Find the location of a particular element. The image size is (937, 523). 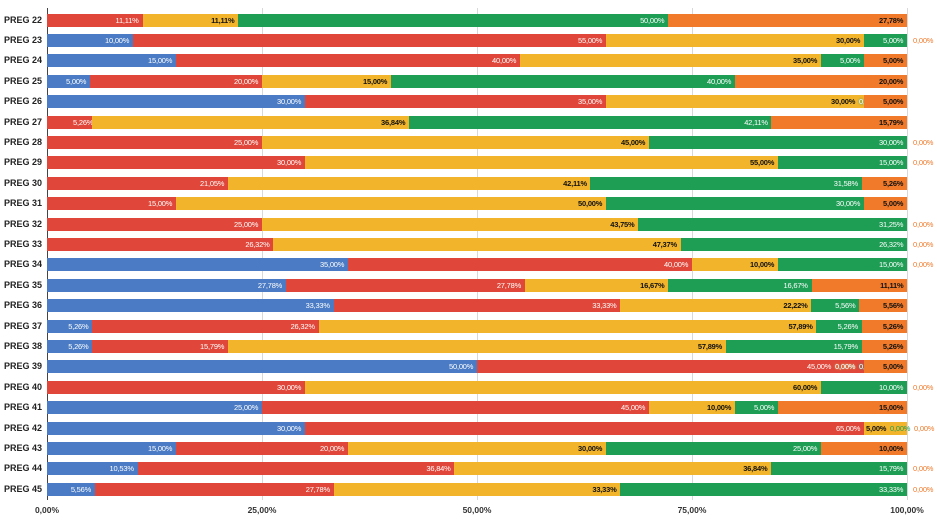

category-label: PREG 34 is located at coordinates (23, 264).